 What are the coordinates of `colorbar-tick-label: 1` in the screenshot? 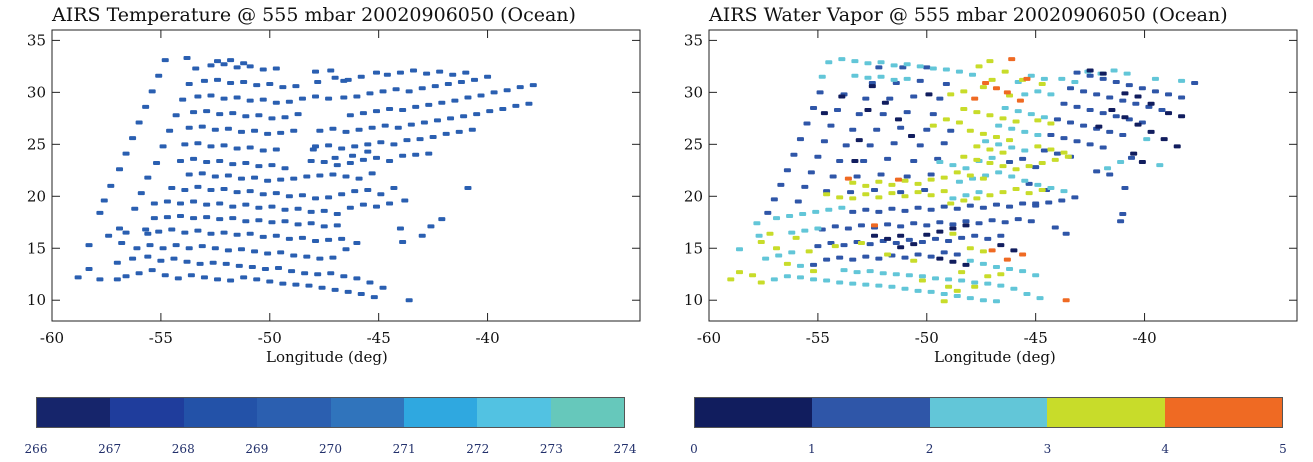 It's located at (811, 449).